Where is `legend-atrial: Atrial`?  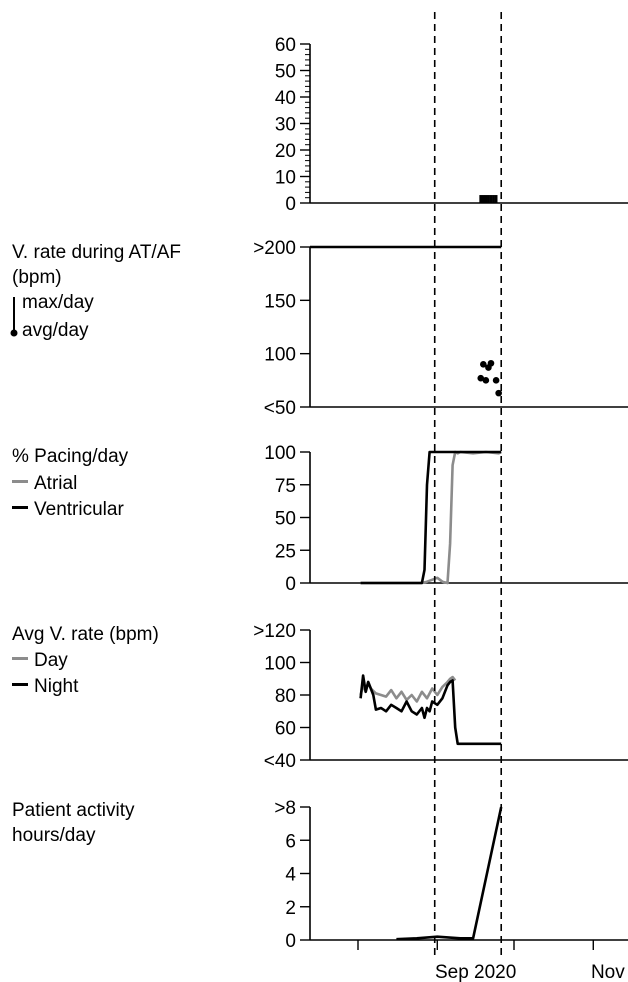 legend-atrial: Atrial is located at coordinates (44, 483).